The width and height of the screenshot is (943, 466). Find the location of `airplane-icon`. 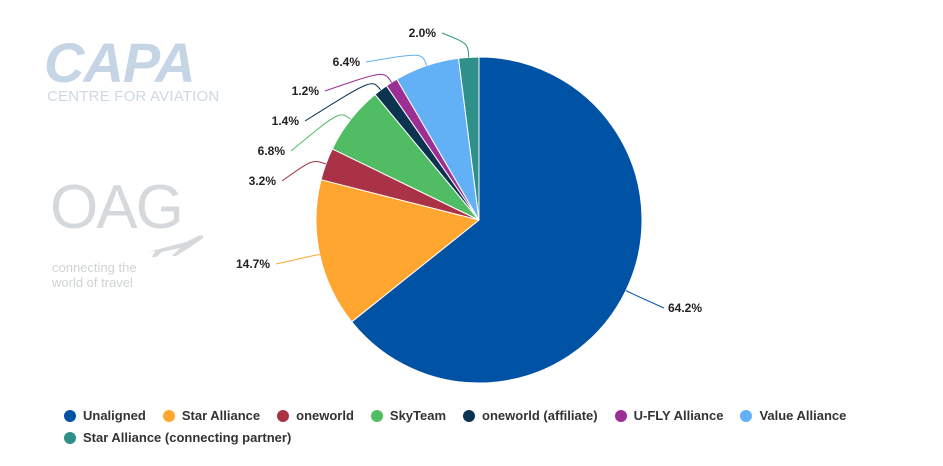

airplane-icon is located at coordinates (176, 246).